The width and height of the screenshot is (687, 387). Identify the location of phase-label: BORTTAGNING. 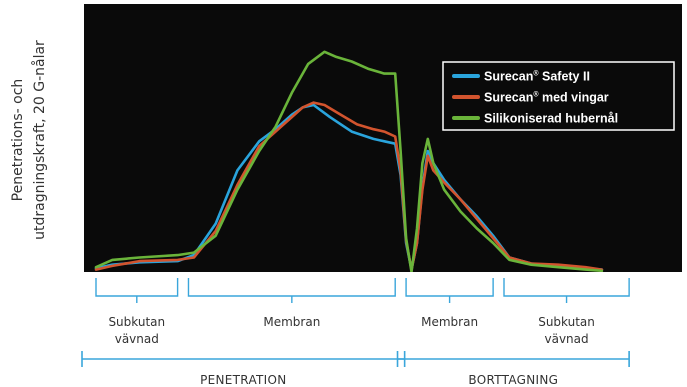
(513, 380).